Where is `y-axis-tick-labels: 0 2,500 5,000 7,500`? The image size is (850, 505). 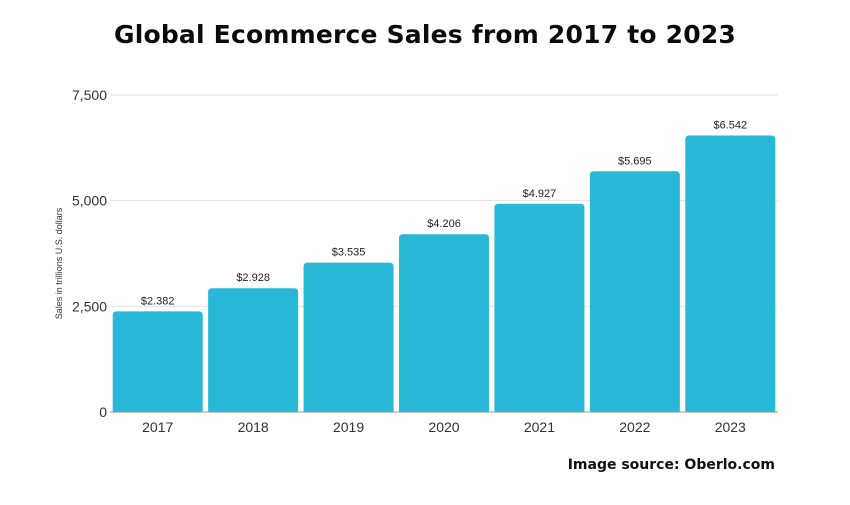 y-axis-tick-labels: 0 2,500 5,000 7,500 is located at coordinates (89, 253).